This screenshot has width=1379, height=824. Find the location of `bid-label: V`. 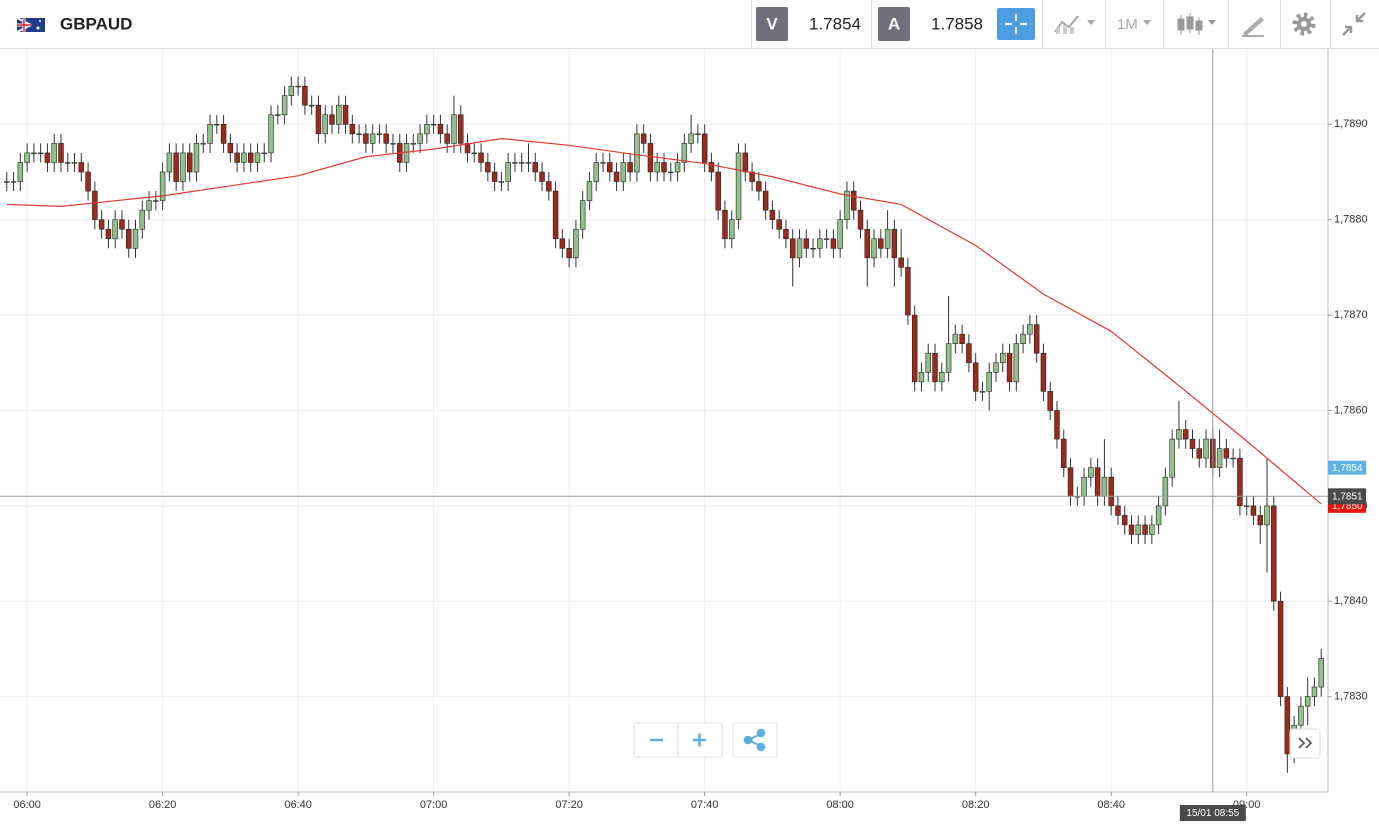

bid-label: V is located at coordinates (772, 23).